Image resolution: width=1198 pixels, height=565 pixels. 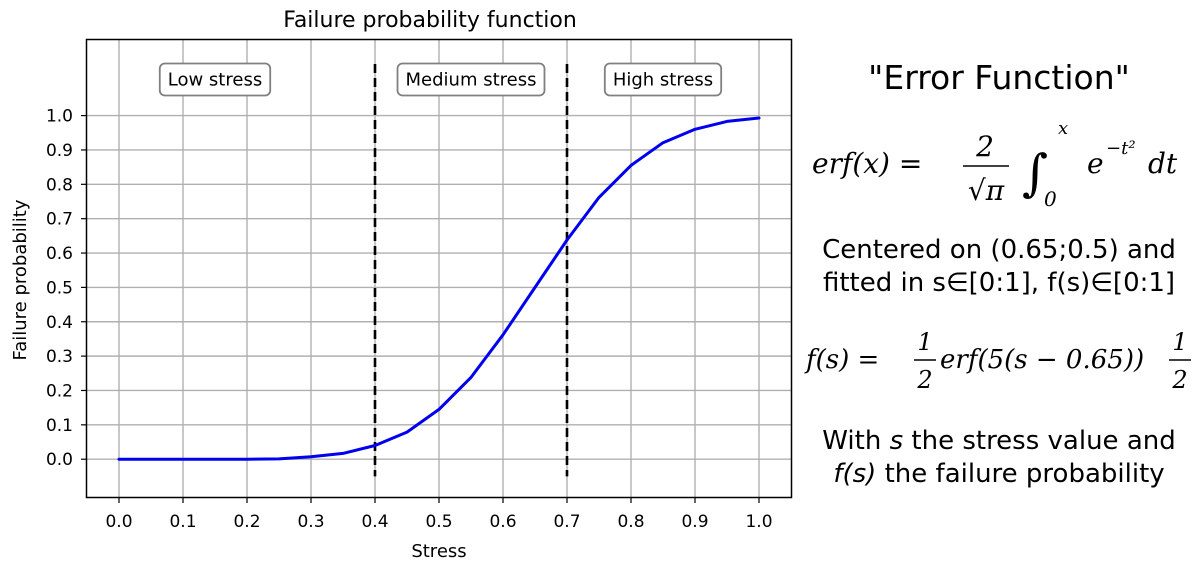 What do you see at coordinates (1035, 173) in the screenshot?
I see `erf-integral-sign: ∫` at bounding box center [1035, 173].